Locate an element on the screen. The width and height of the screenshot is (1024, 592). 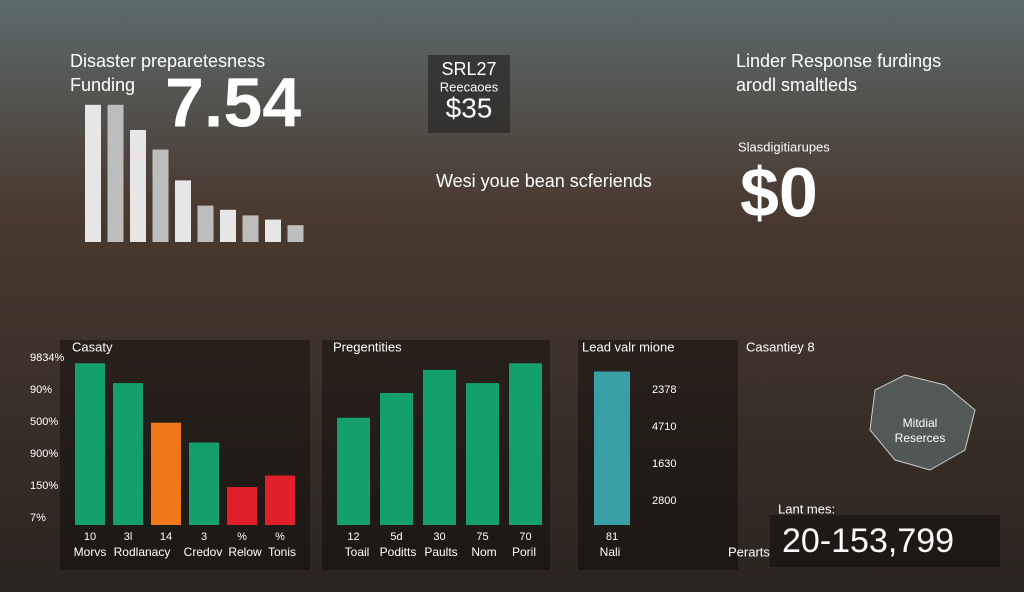
title: Disaster preparetesness is located at coordinates (167, 61).